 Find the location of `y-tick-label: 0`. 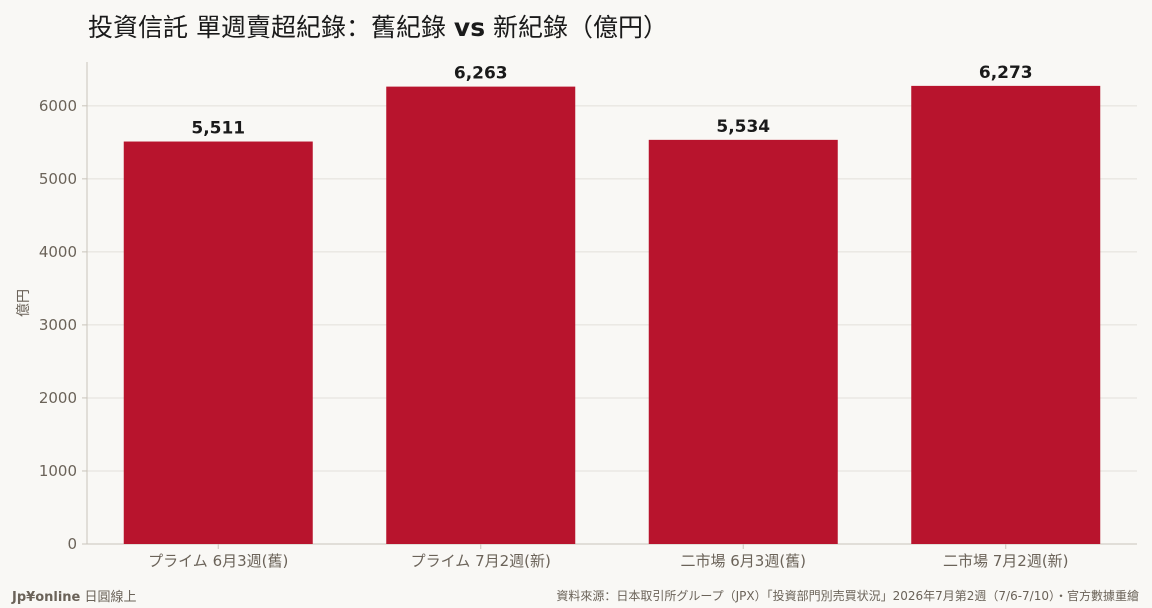

y-tick-label: 0 is located at coordinates (72, 544).